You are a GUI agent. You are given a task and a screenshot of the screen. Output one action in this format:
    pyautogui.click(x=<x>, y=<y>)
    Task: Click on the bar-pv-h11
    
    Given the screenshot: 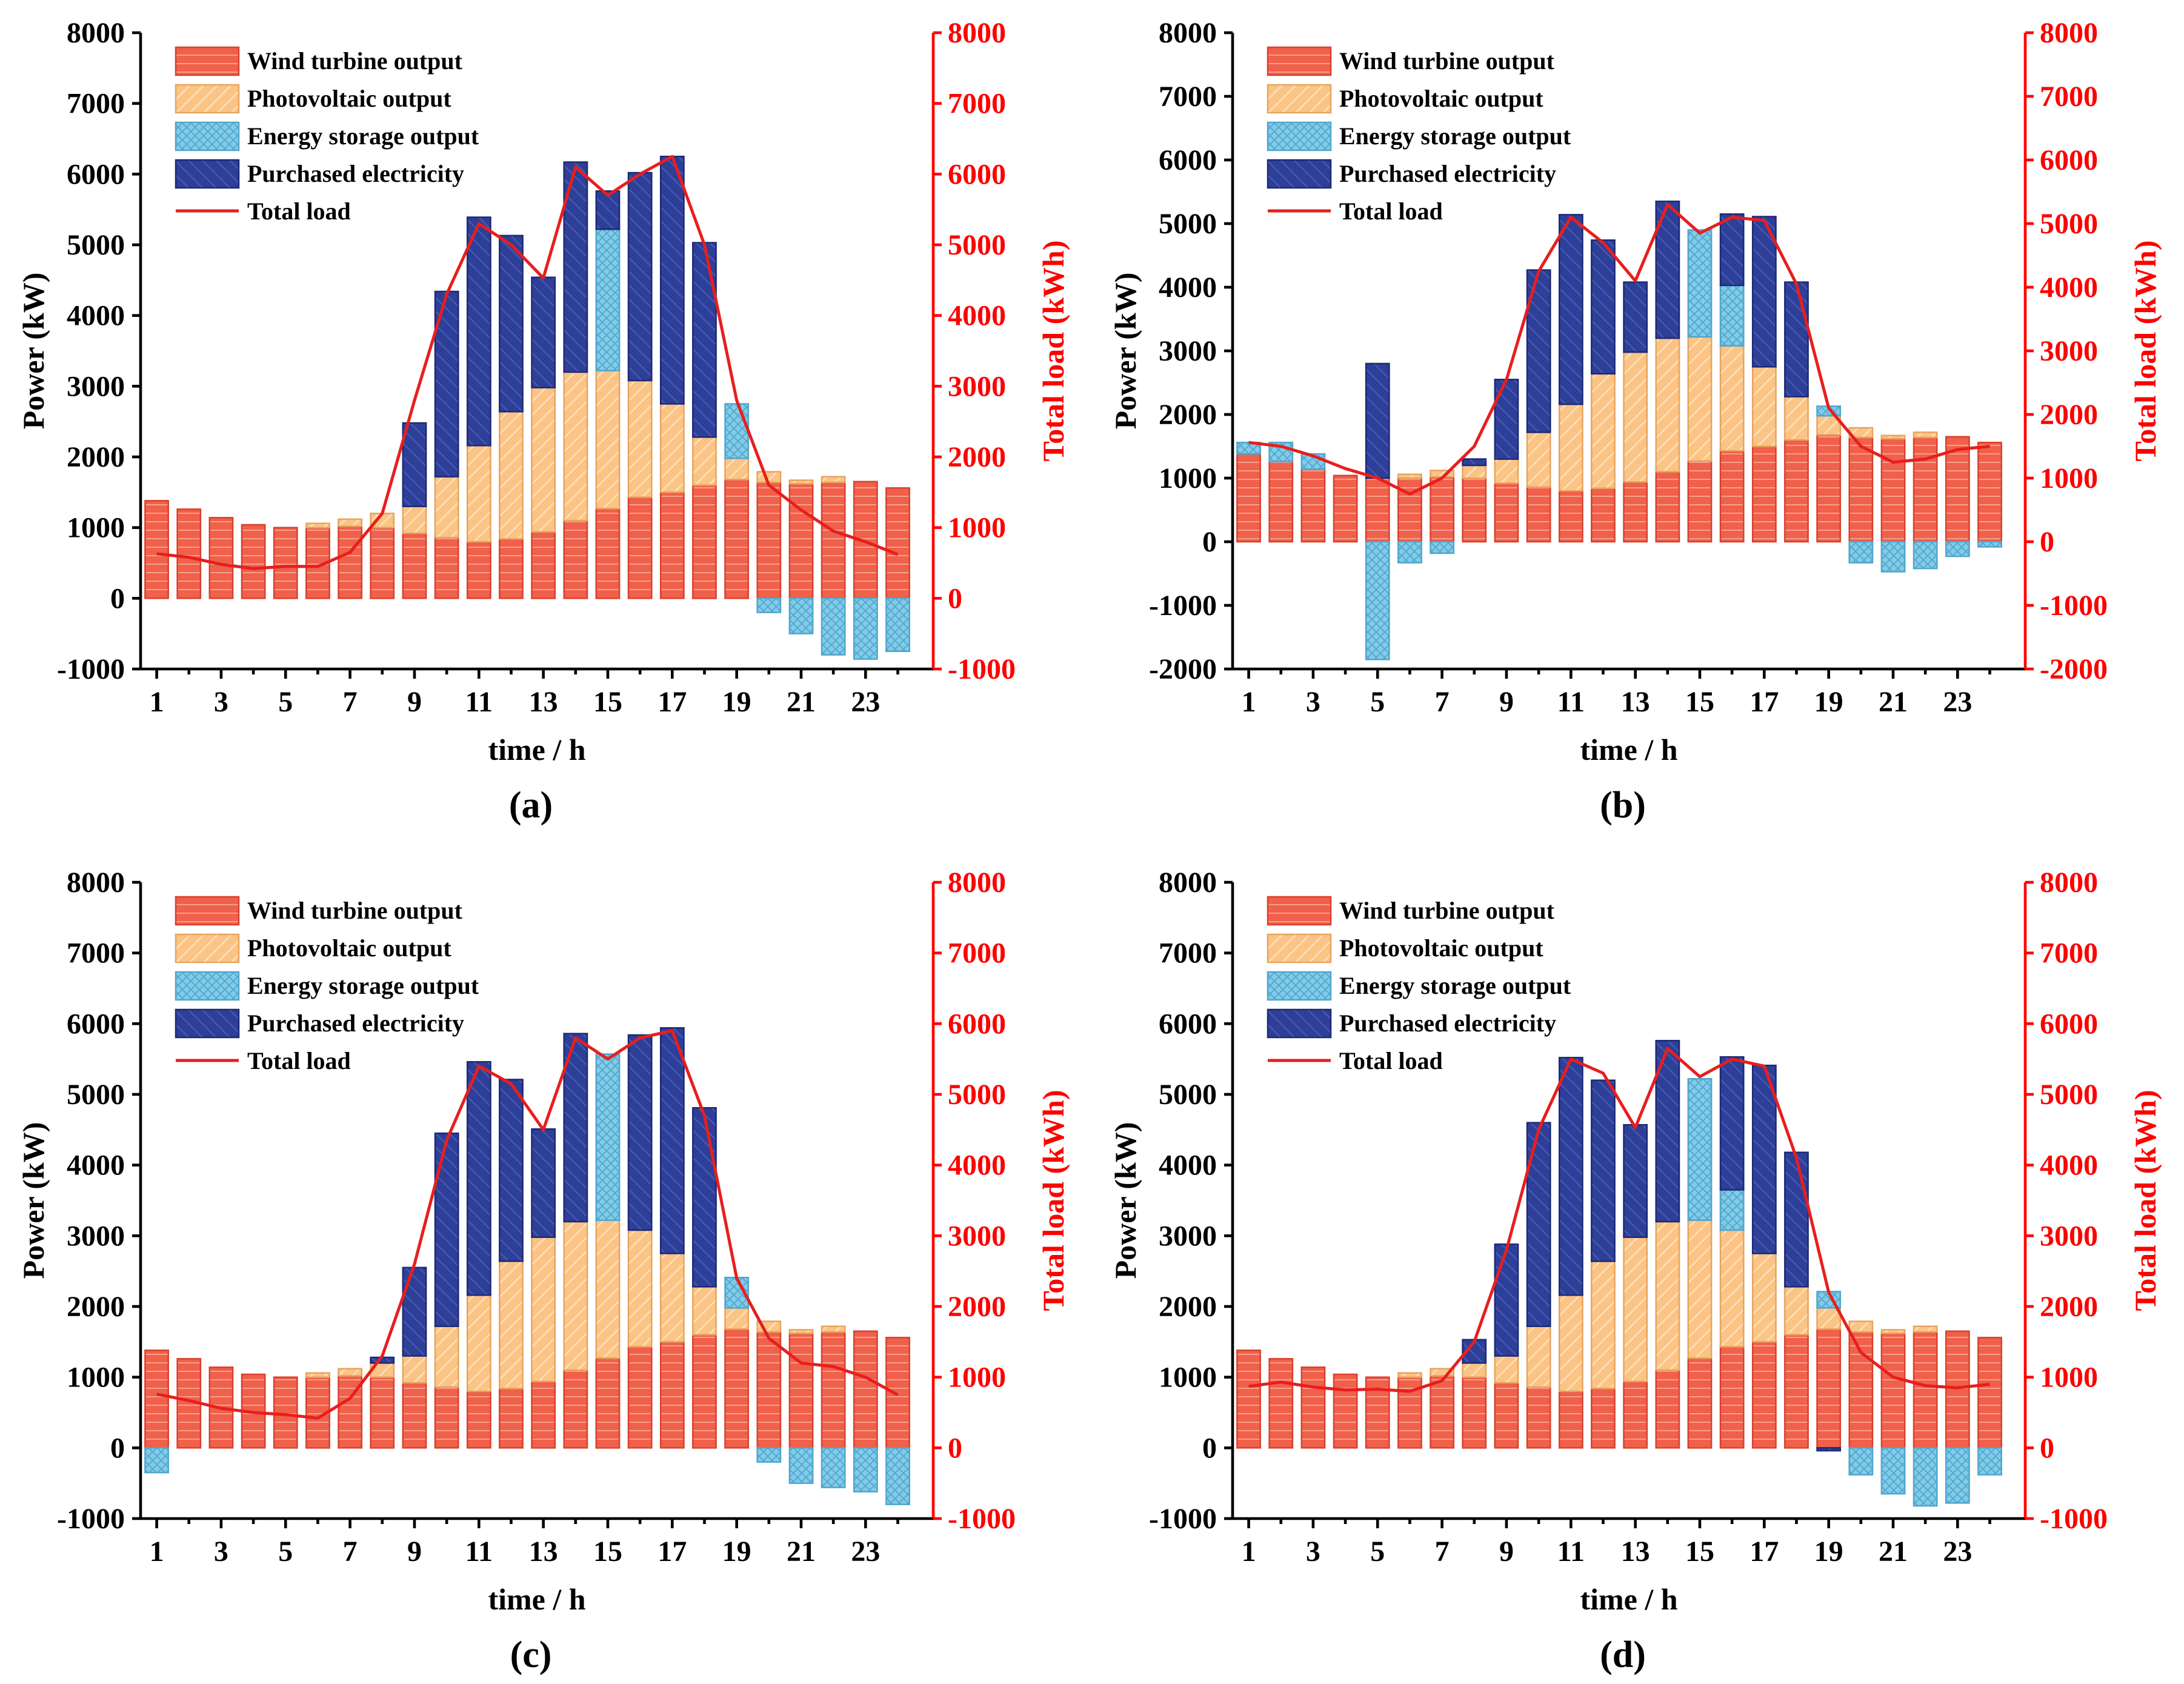 What is the action you would take?
    pyautogui.click(x=1570, y=447)
    